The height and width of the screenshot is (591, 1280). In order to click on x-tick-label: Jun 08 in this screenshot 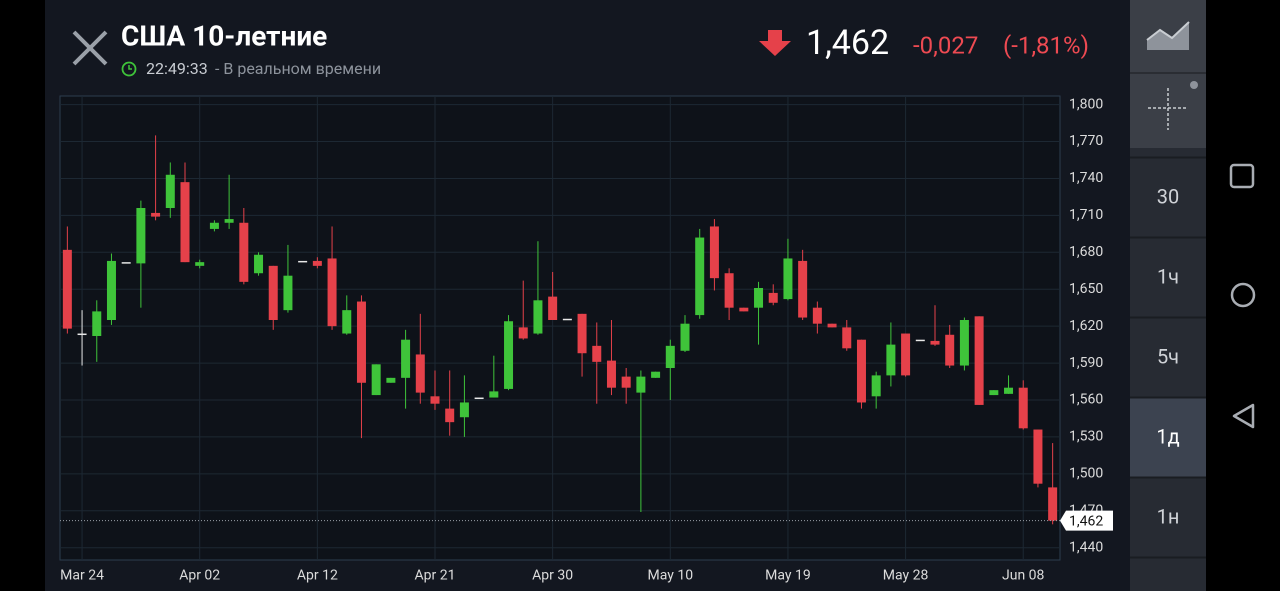, I will do `click(1023, 576)`.